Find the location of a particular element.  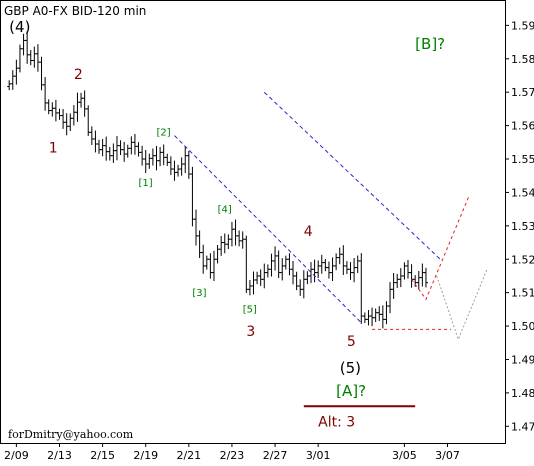

y-tick: 1.51 is located at coordinates (519, 293).